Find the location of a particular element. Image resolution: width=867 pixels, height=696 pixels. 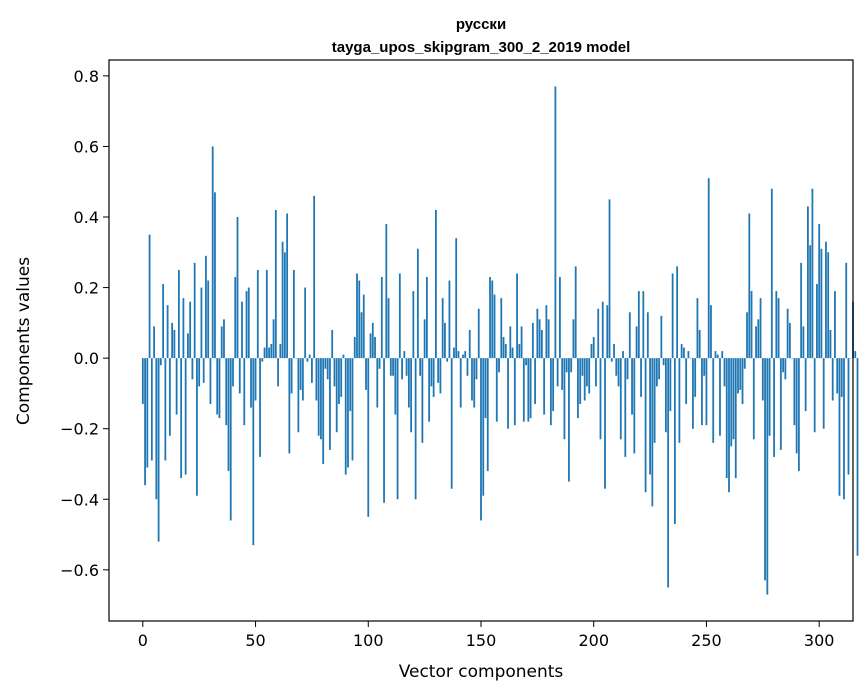

x-axis-label: Vector components is located at coordinates (481, 672).